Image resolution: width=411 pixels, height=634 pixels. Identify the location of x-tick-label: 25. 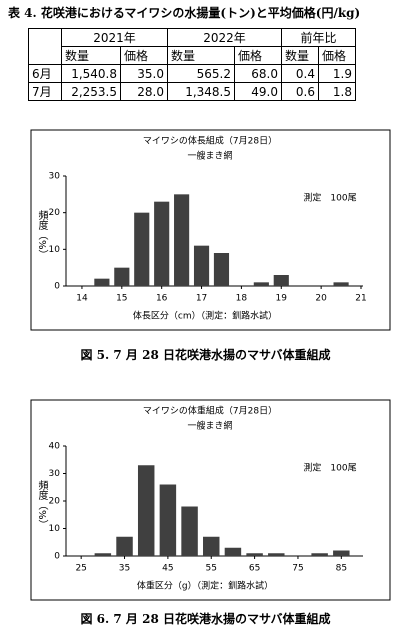
(80, 569).